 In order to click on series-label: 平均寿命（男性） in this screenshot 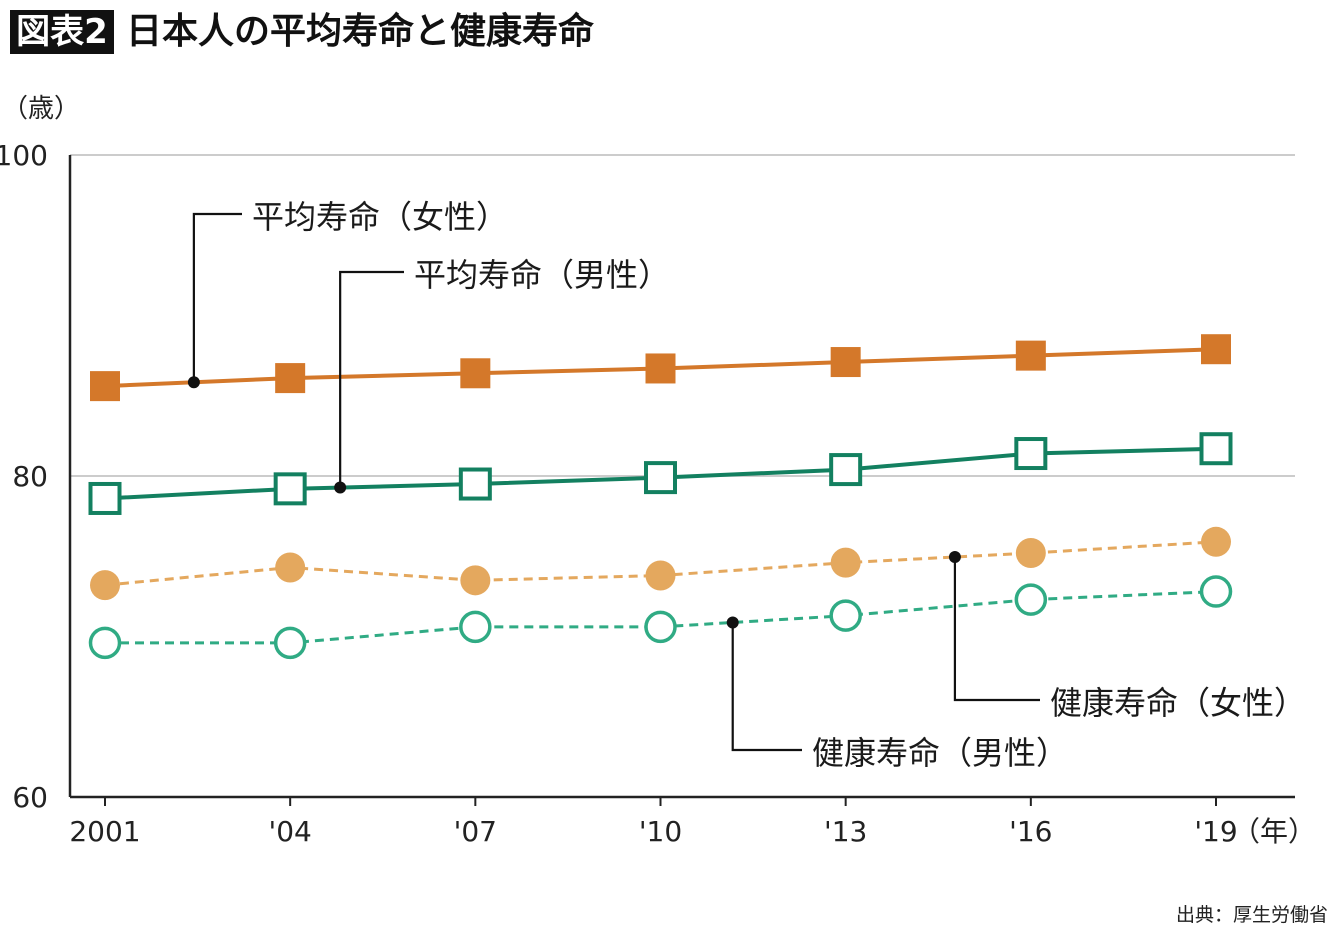, I will do `click(542, 275)`.